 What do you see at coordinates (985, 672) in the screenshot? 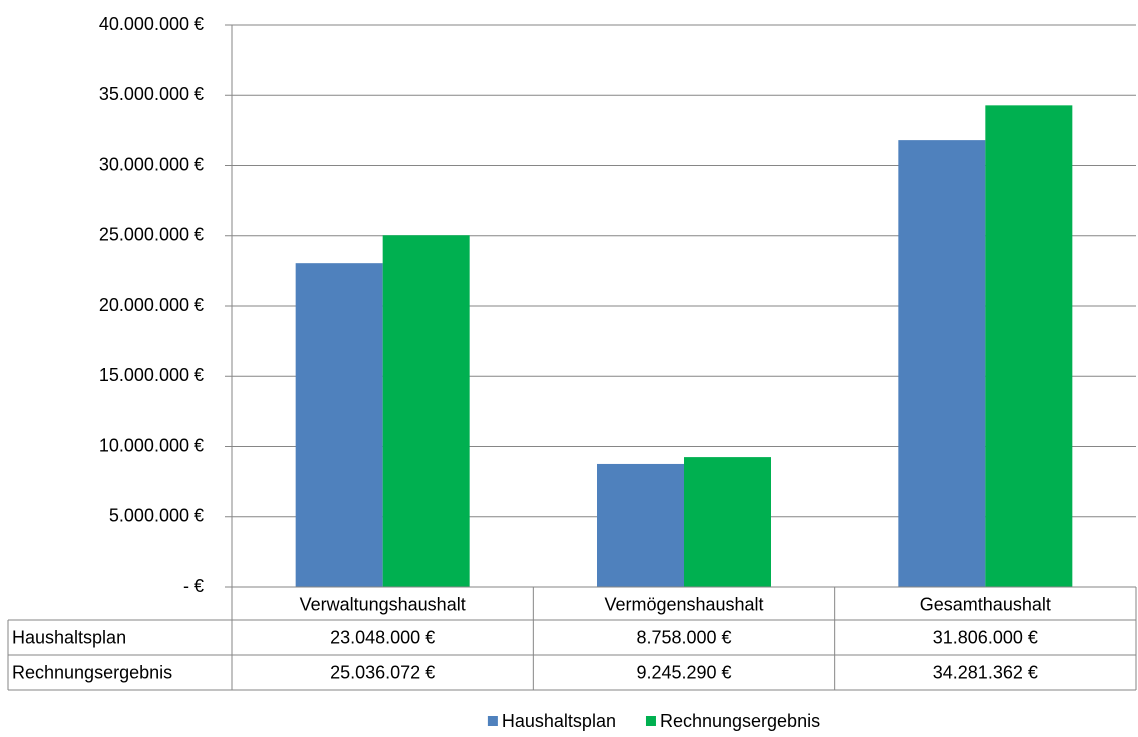
I see `table-cell: 34.281.362 €` at bounding box center [985, 672].